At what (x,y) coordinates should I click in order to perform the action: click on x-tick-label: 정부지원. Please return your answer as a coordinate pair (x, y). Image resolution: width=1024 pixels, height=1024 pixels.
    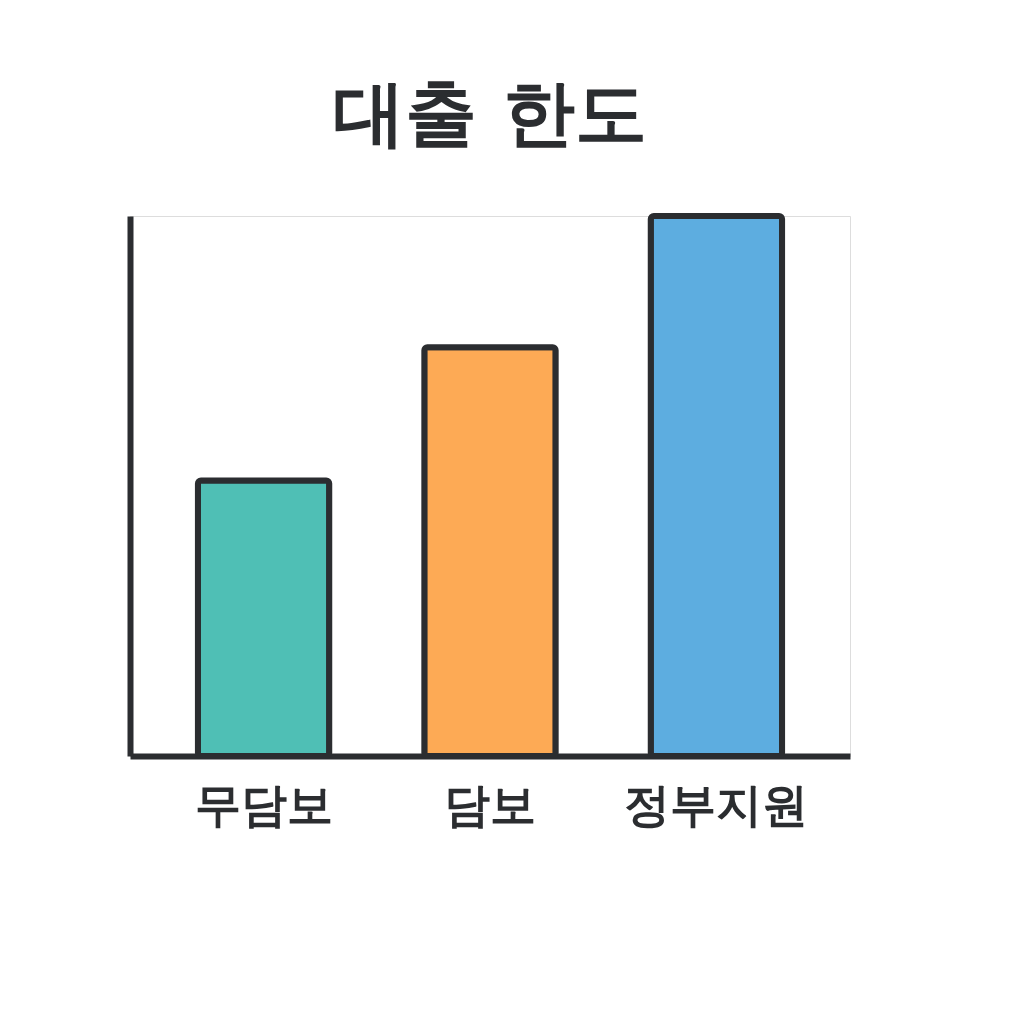
    Looking at the image, I should click on (716, 804).